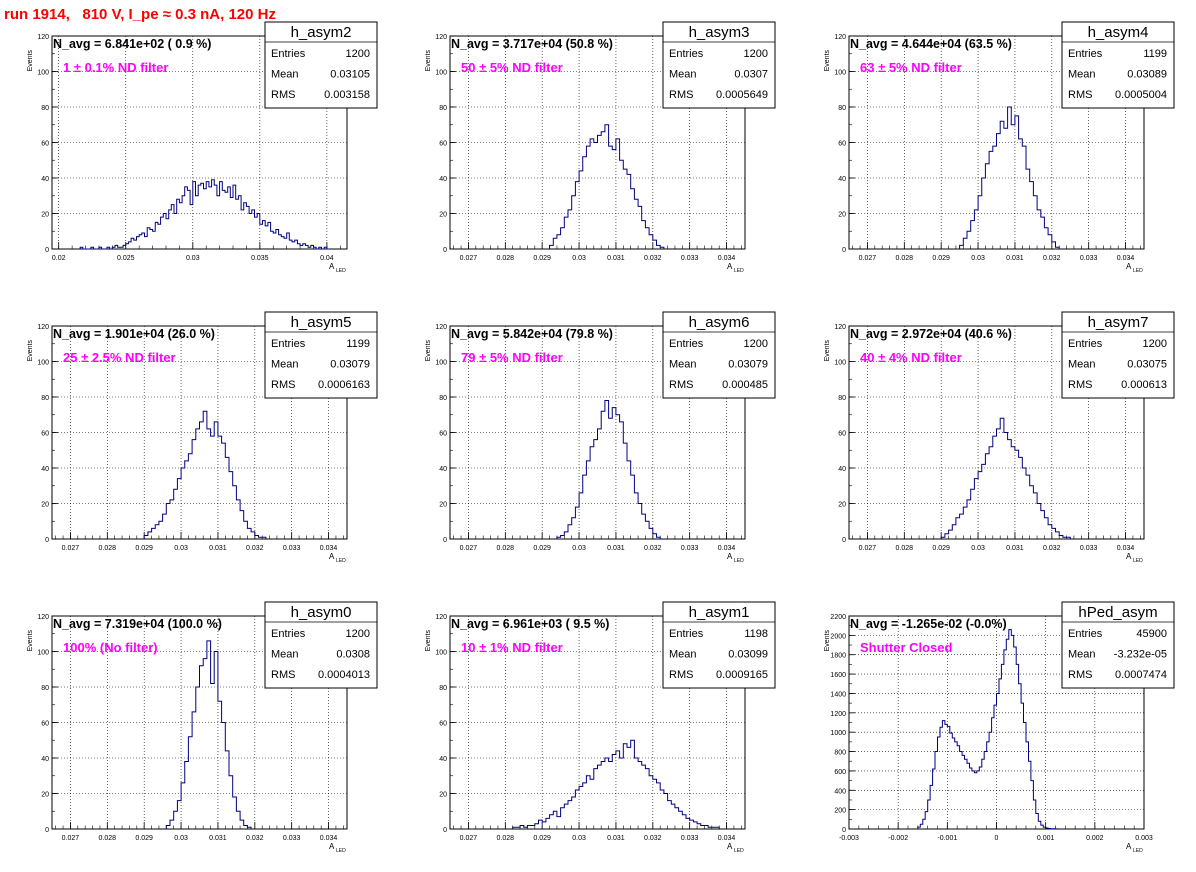 This screenshot has width=1196, height=872. What do you see at coordinates (838, 675) in the screenshot?
I see `y-tick-label: 1600` at bounding box center [838, 675].